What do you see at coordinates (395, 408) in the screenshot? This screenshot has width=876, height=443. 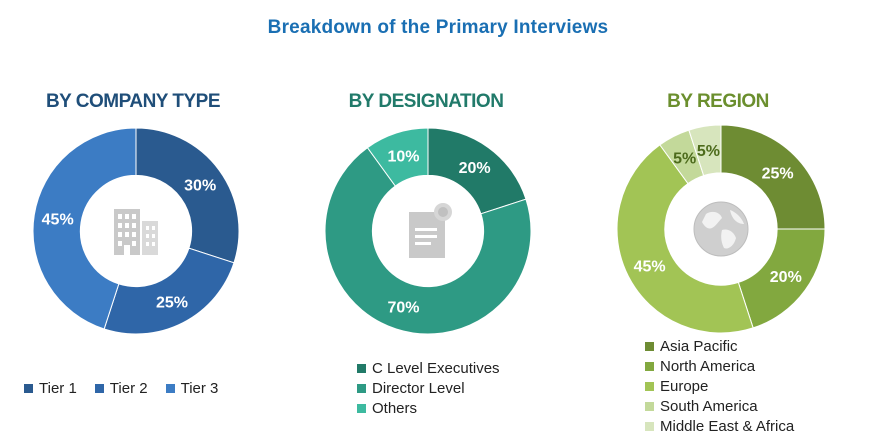 I see `legend-label: Others` at bounding box center [395, 408].